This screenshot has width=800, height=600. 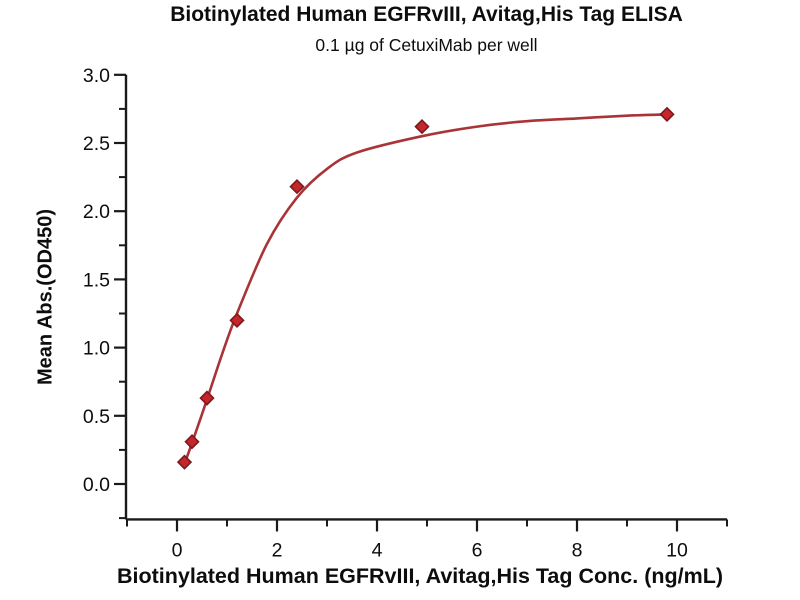 I want to click on y-tick-label: 2.0, so click(x=96, y=212).